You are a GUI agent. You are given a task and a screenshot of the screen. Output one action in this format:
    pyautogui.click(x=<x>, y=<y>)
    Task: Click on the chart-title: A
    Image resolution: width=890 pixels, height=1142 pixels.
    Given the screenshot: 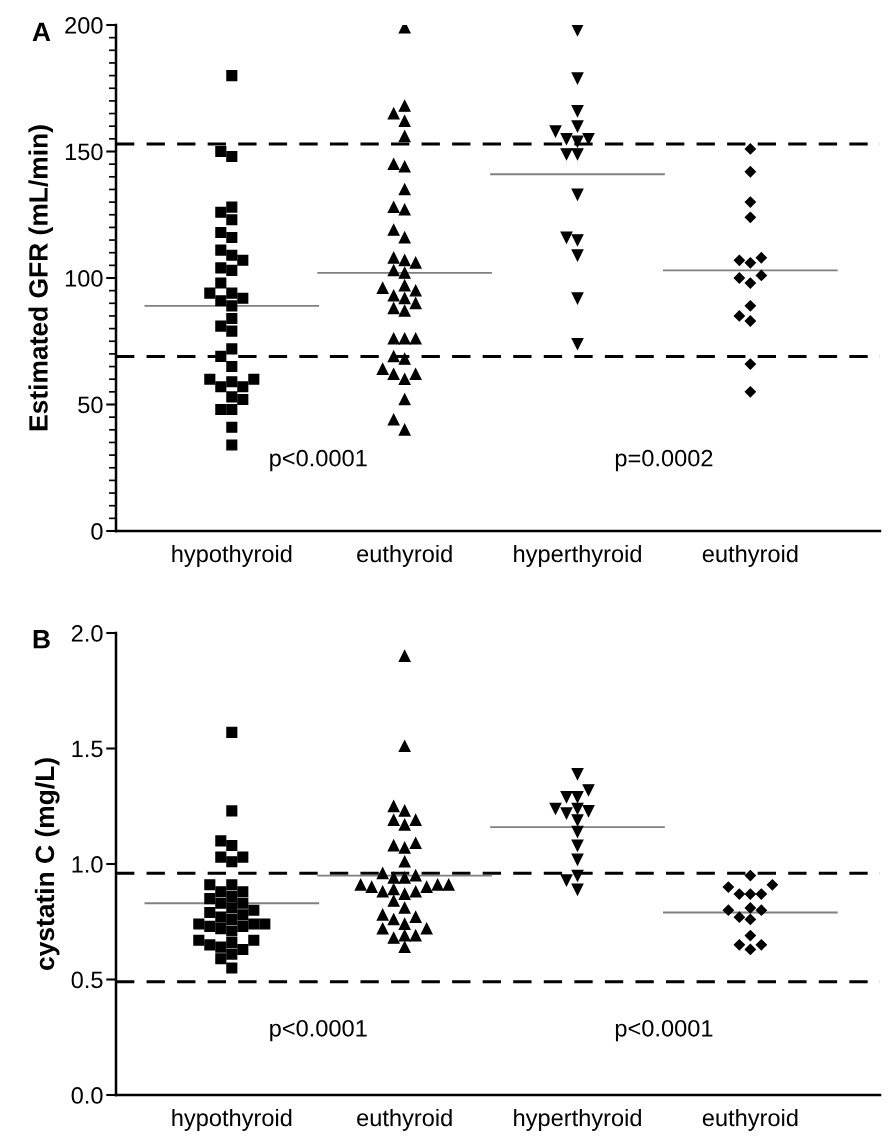 What is the action you would take?
    pyautogui.click(x=41, y=31)
    